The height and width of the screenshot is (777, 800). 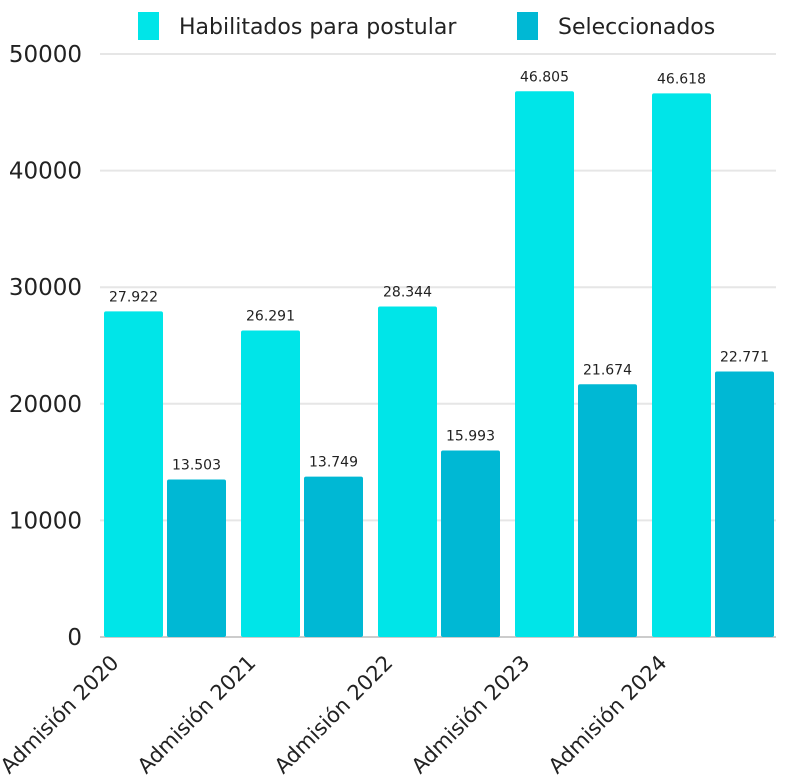 I want to click on x-tick-label: Admisión 2022, so click(x=334, y=714).